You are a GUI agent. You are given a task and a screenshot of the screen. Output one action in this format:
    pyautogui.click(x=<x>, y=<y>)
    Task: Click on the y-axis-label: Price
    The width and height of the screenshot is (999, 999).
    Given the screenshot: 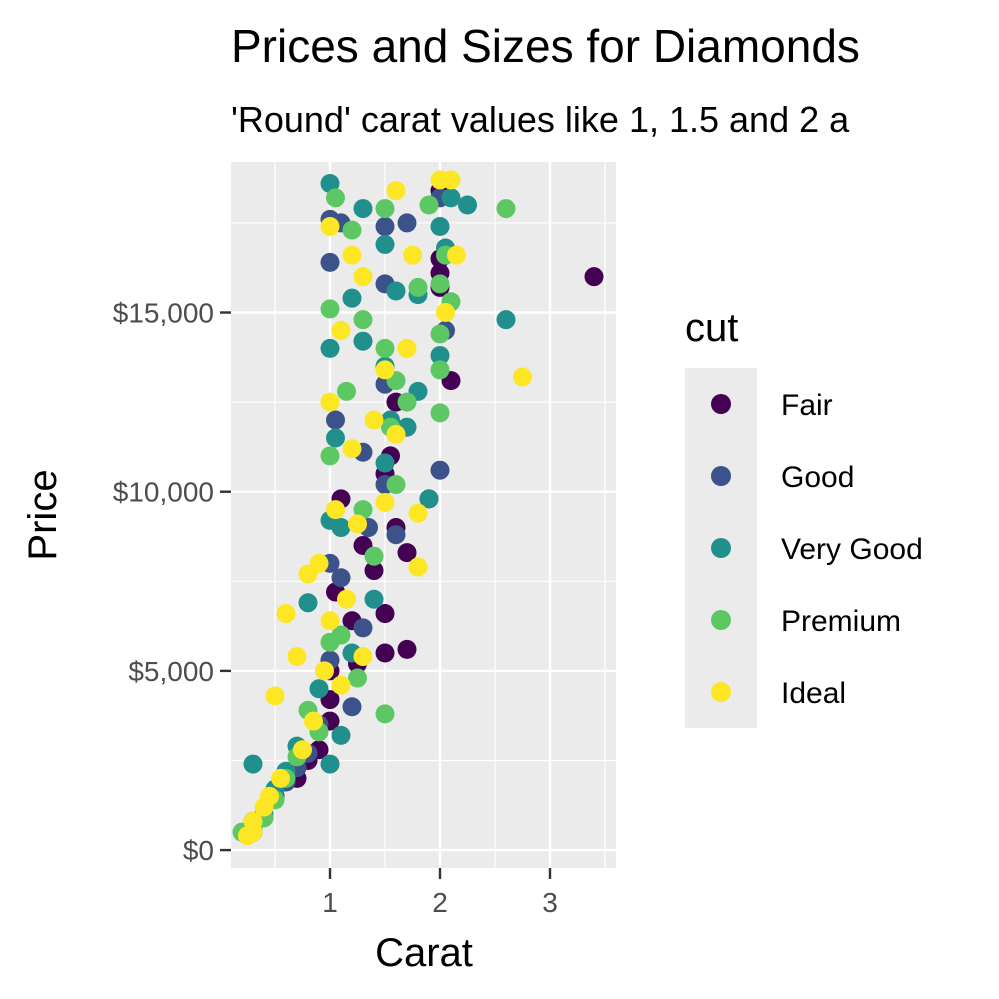 What is the action you would take?
    pyautogui.click(x=43, y=514)
    